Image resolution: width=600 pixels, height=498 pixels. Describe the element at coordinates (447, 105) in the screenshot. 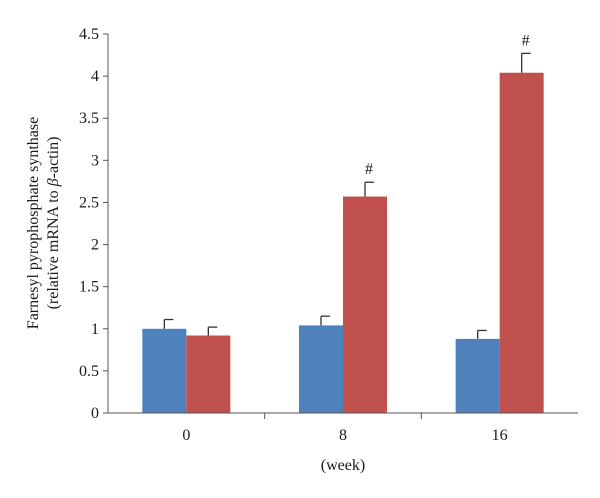

I see `annotations-layer: ##` at that location.